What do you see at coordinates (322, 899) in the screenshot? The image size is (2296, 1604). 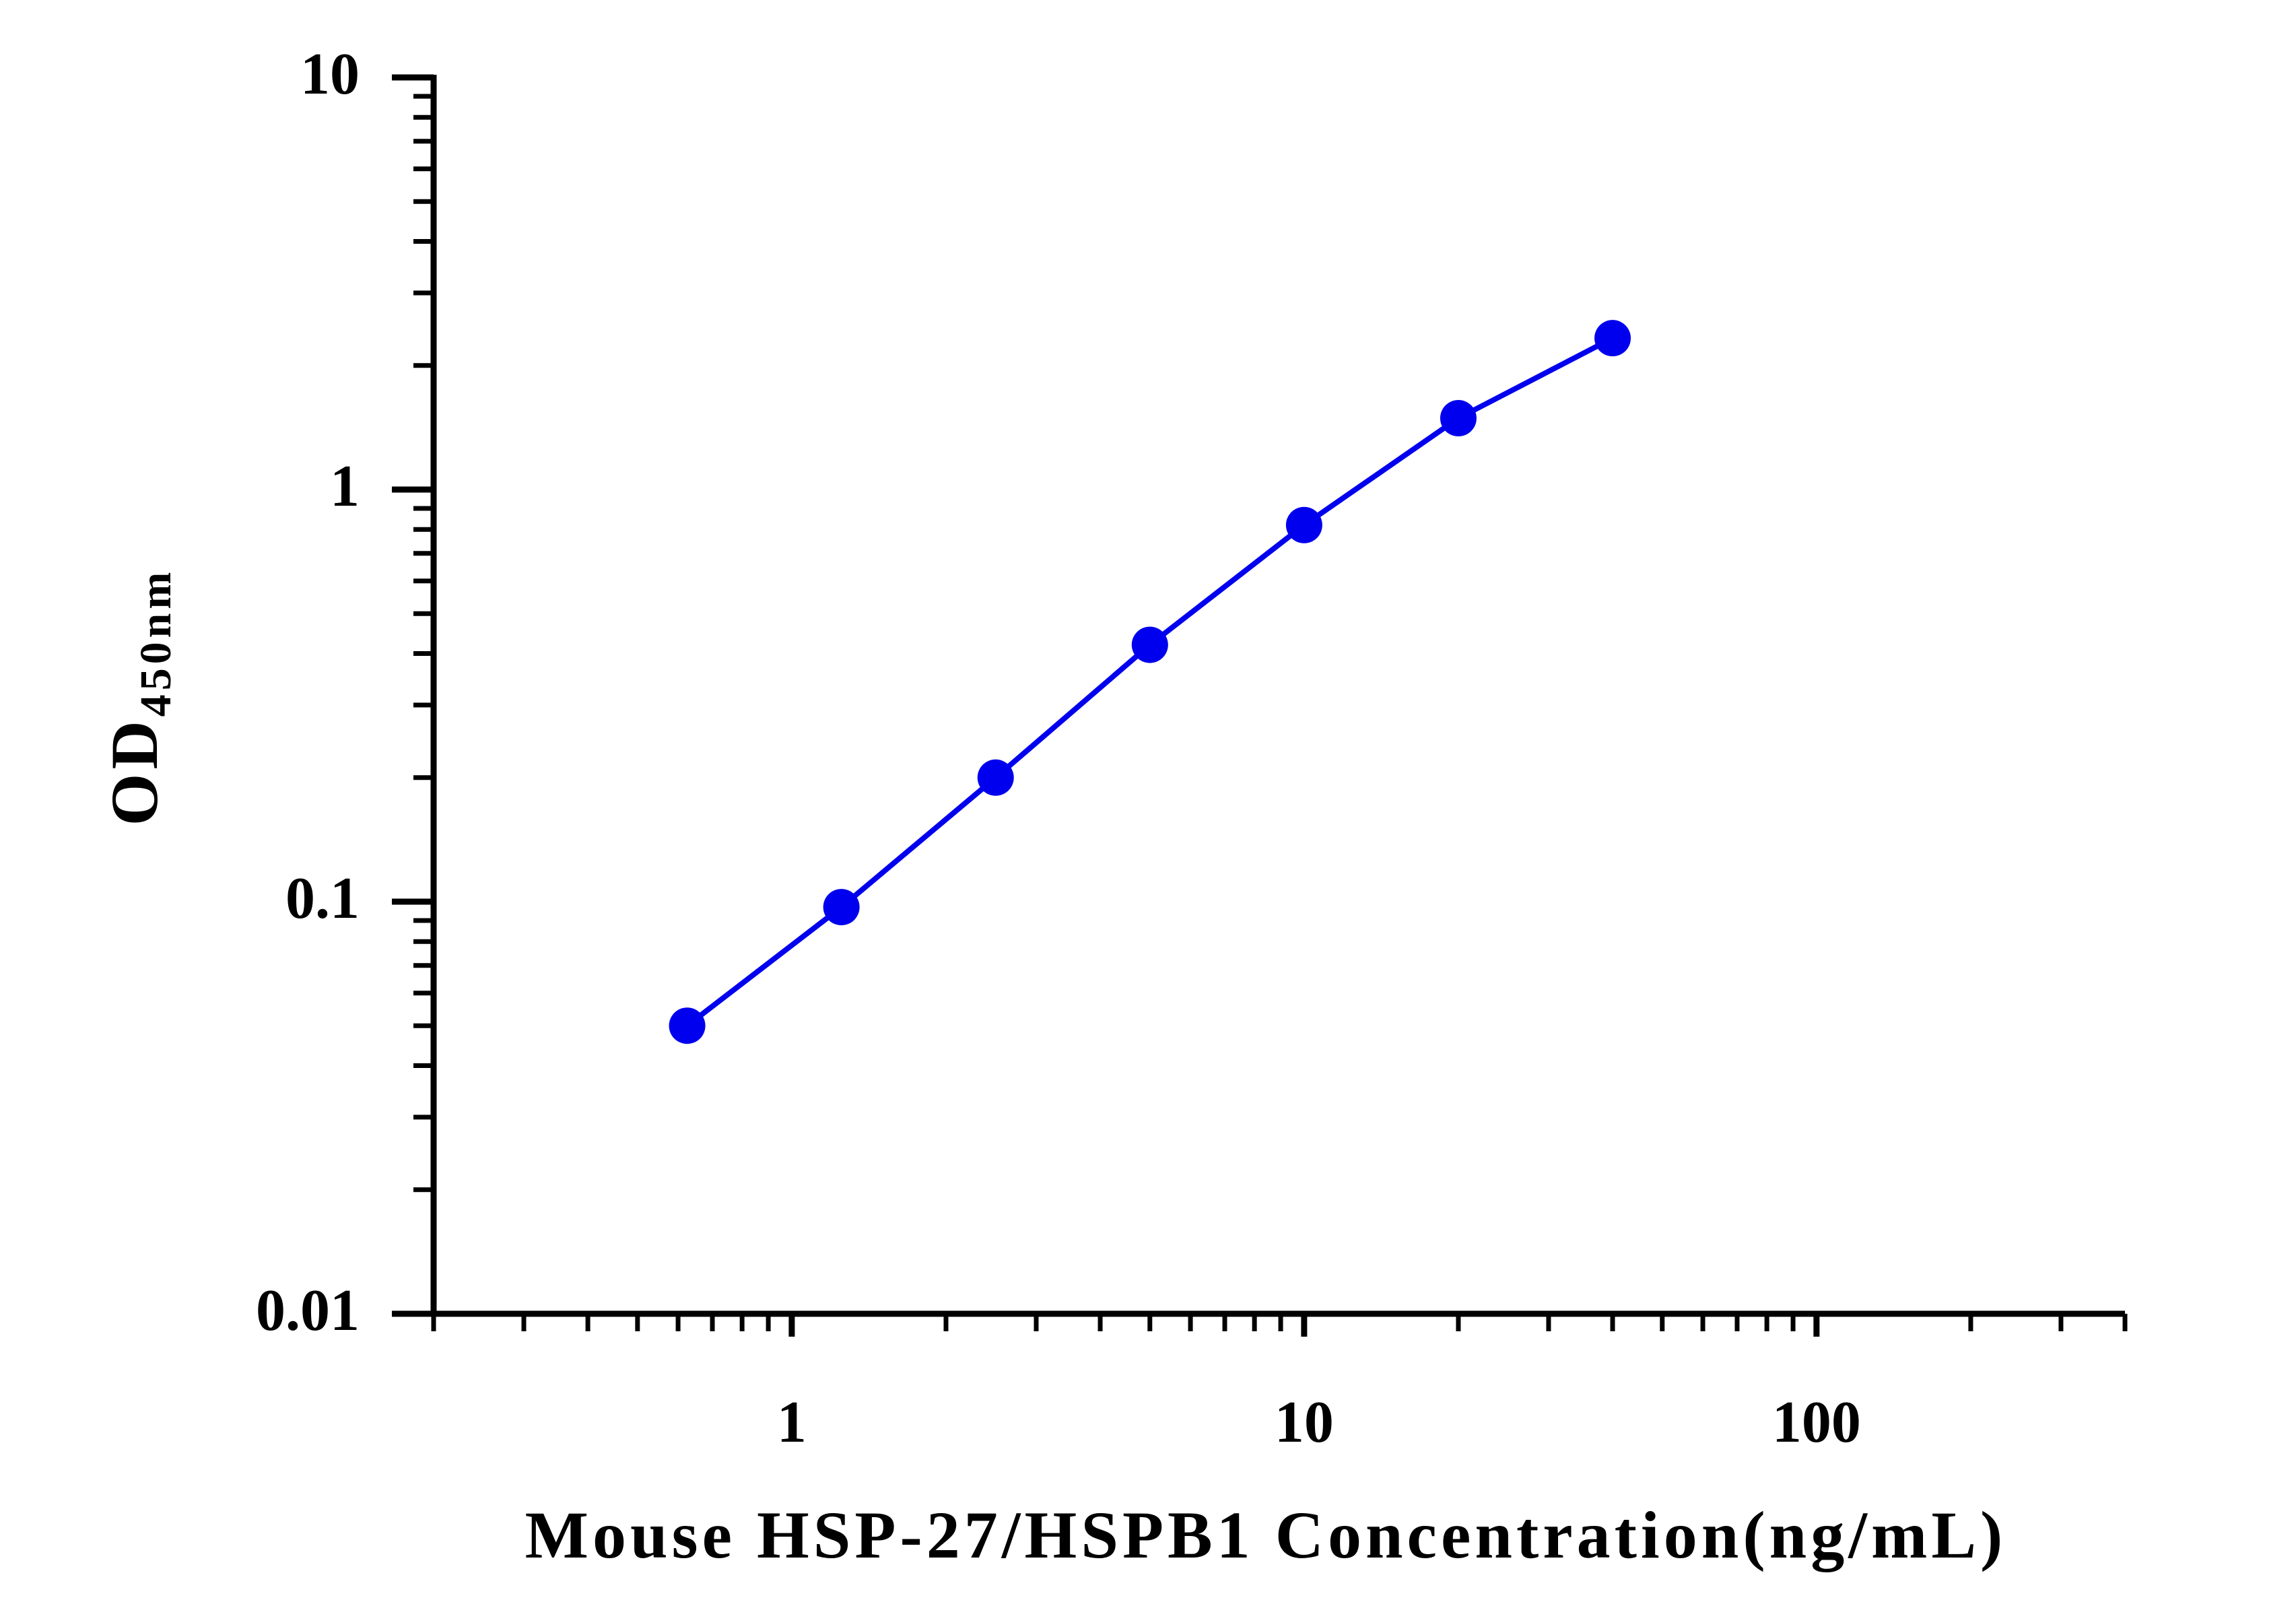 I see `y-tick-label: 0.1` at bounding box center [322, 899].